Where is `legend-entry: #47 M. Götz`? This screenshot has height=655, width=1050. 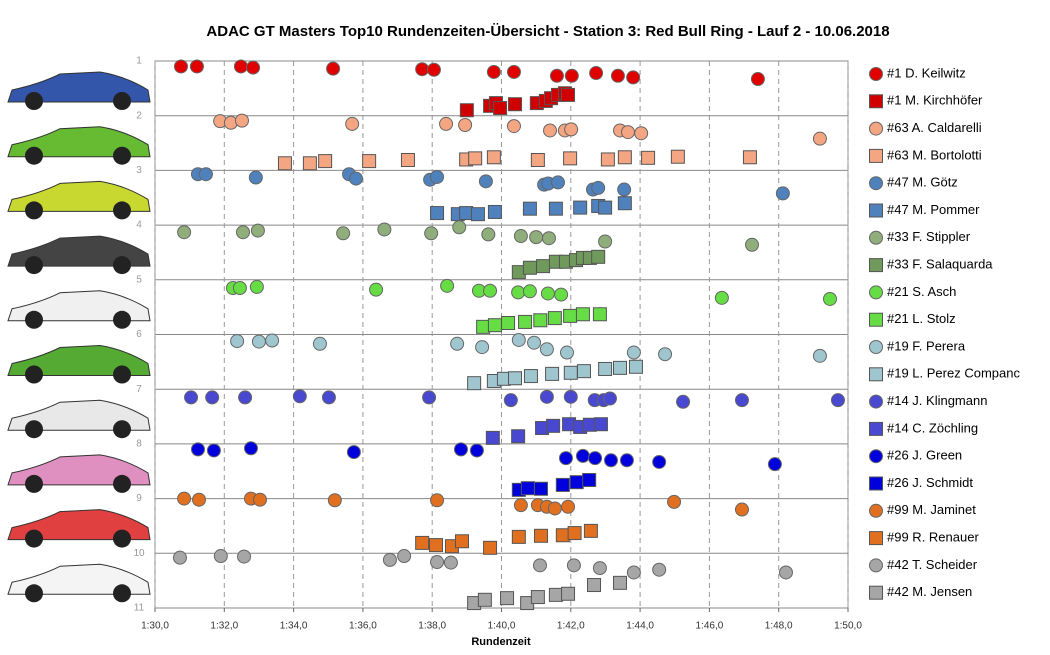
legend-entry: #47 M. Götz is located at coordinates (913, 183).